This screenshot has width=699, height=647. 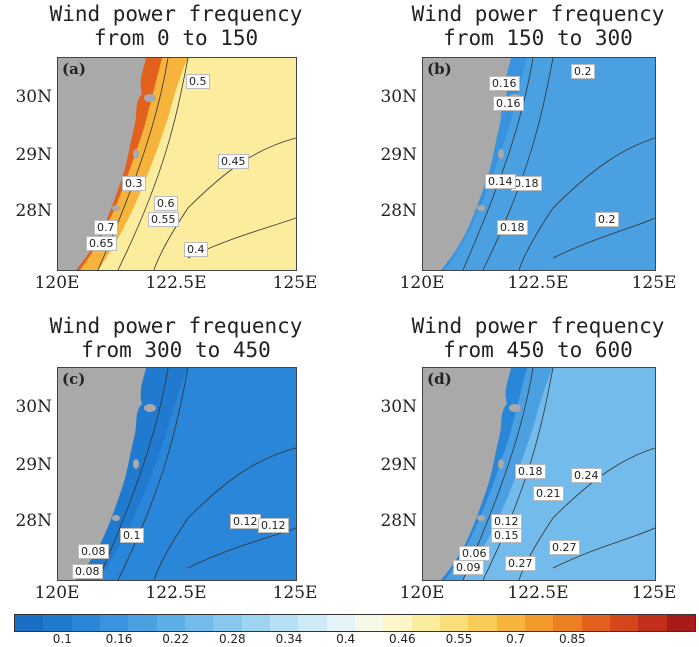 What do you see at coordinates (101, 243) in the screenshot?
I see `contour-label: 0.65` at bounding box center [101, 243].